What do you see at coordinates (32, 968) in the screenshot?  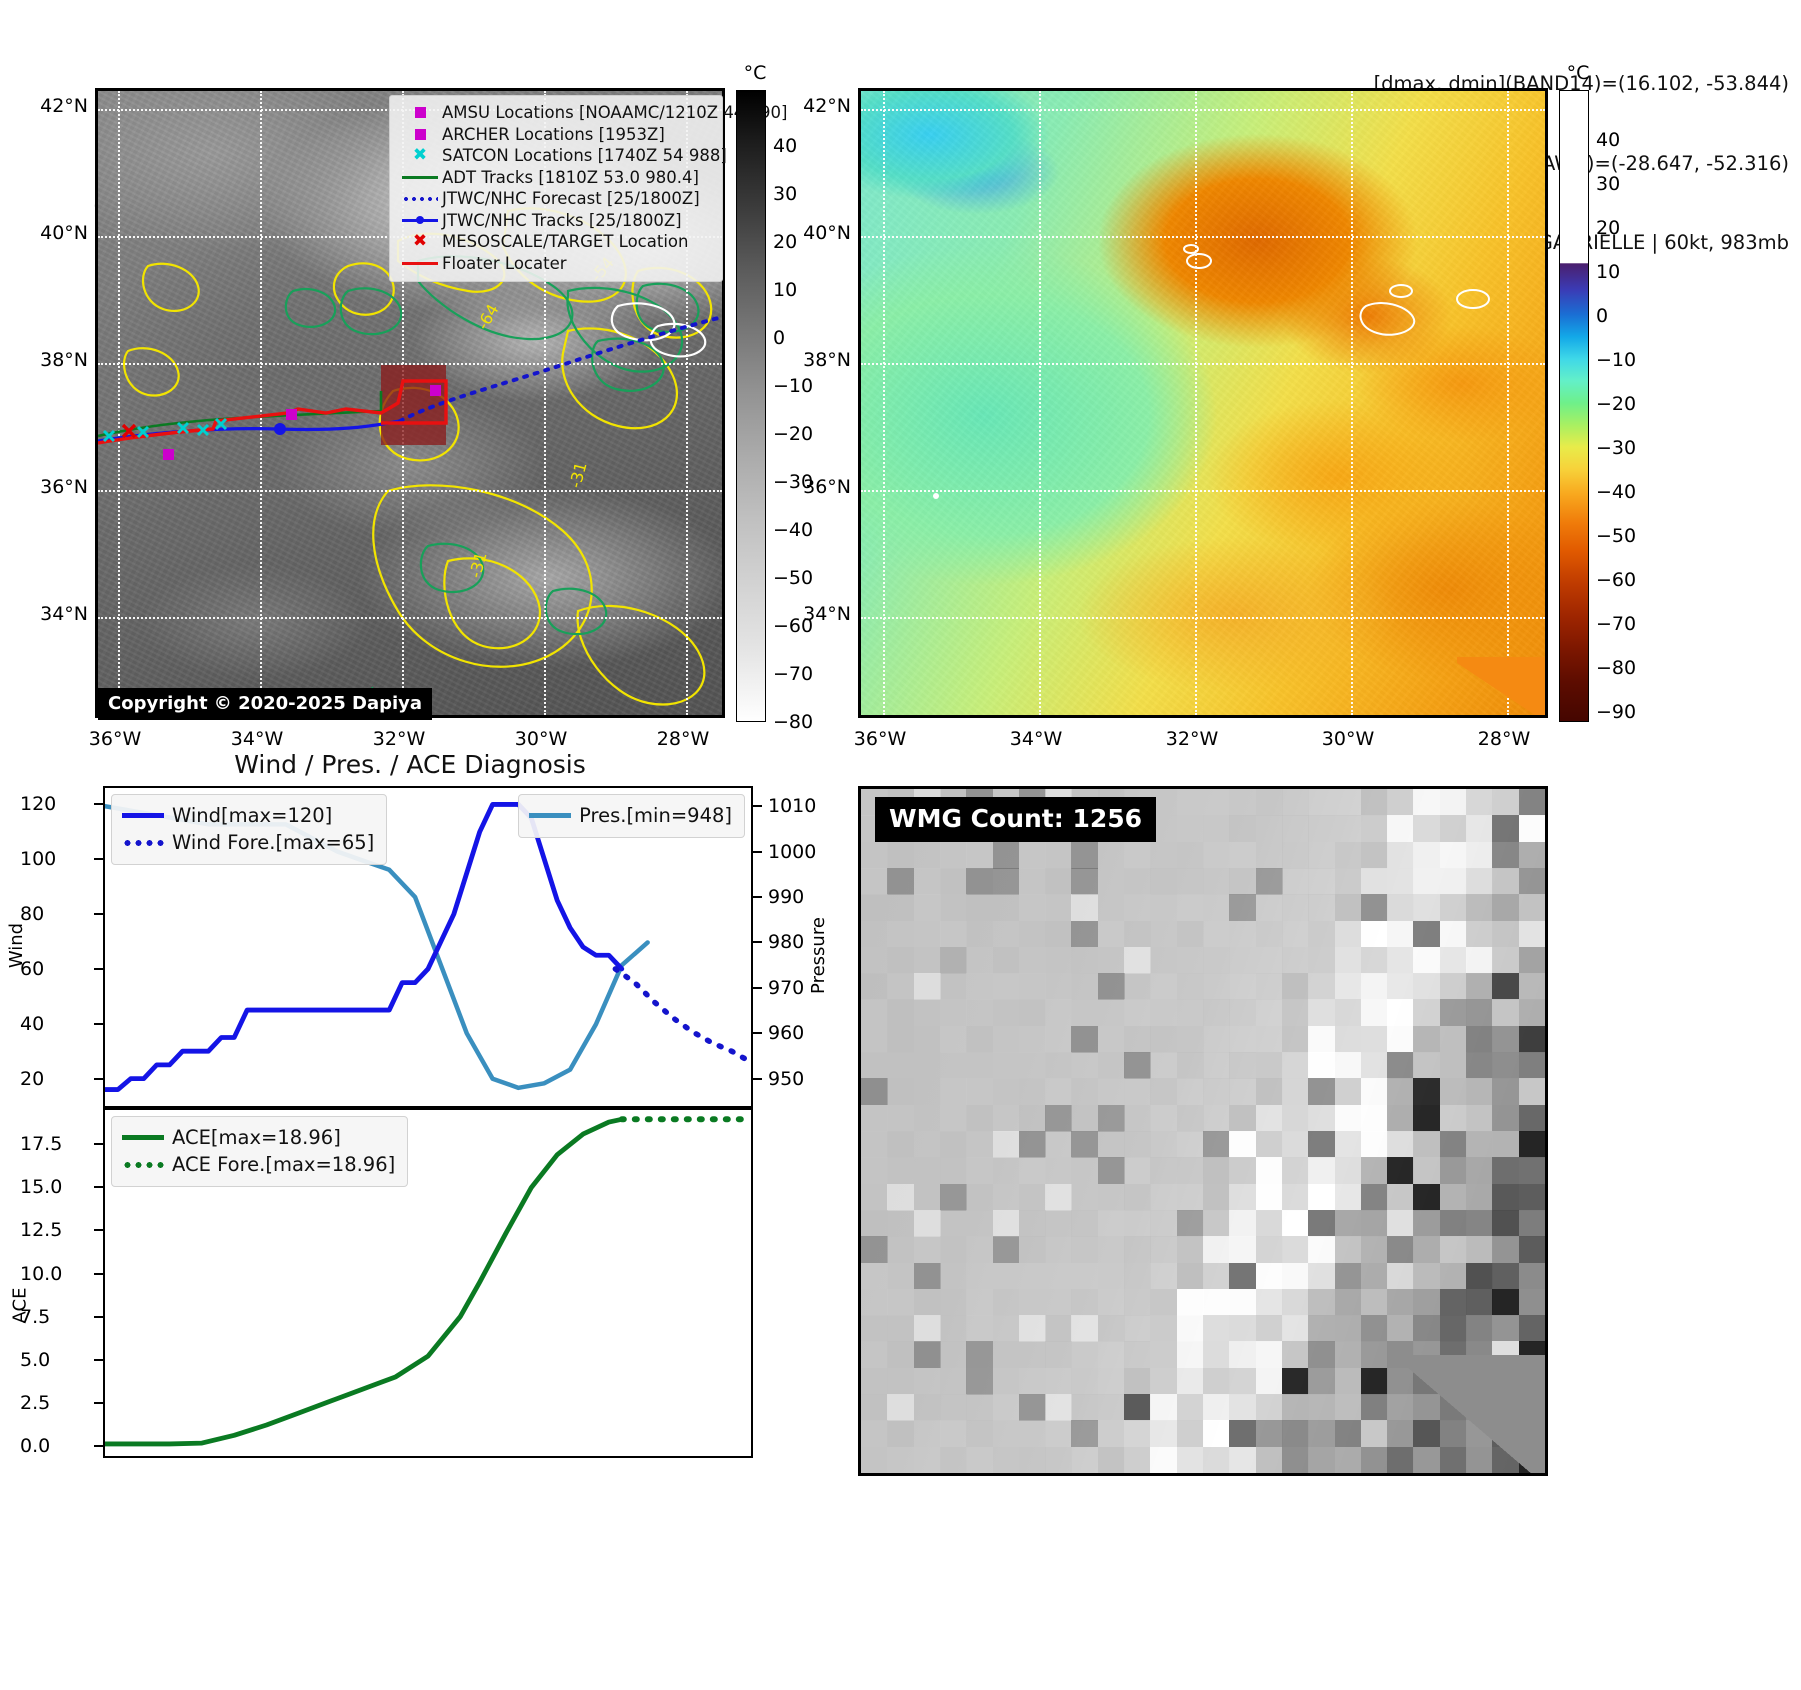 I see `wind-y-tick: 60` at bounding box center [32, 968].